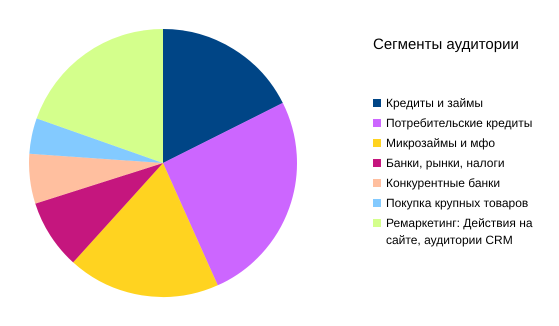 Image resolution: width=559 pixels, height=326 pixels. I want to click on legend-label: Кредиты и займы, so click(435, 103).